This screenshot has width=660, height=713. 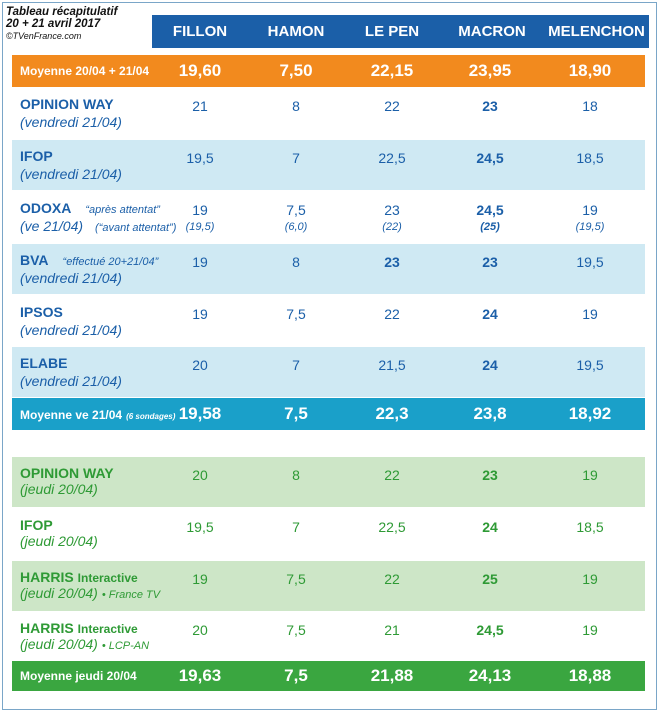 I want to click on pollster-name-text: IFOP, so click(x=36, y=156).